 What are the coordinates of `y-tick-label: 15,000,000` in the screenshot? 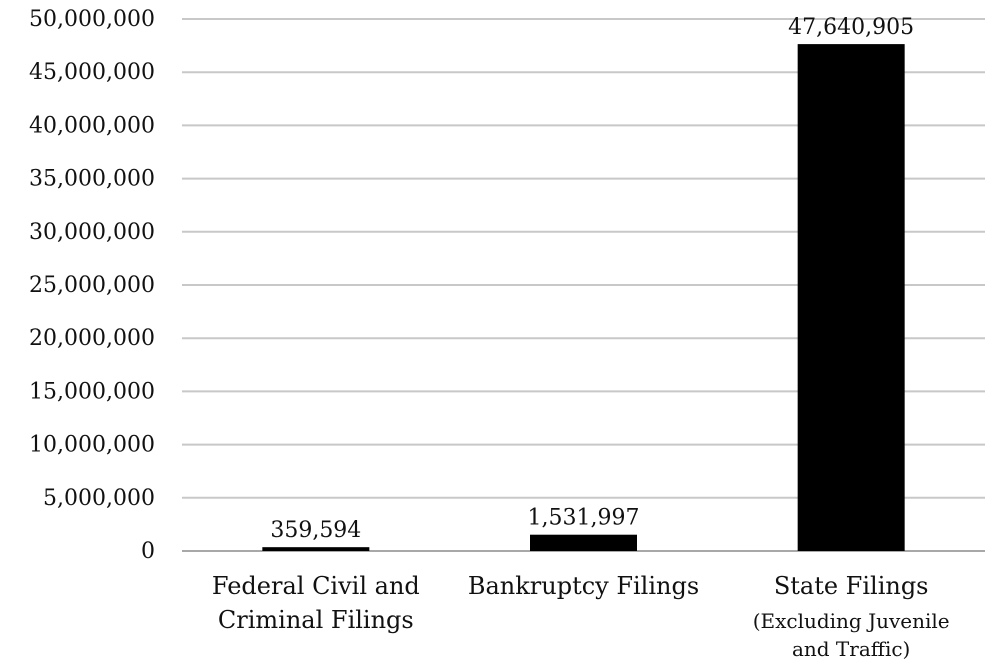 It's located at (92, 391).